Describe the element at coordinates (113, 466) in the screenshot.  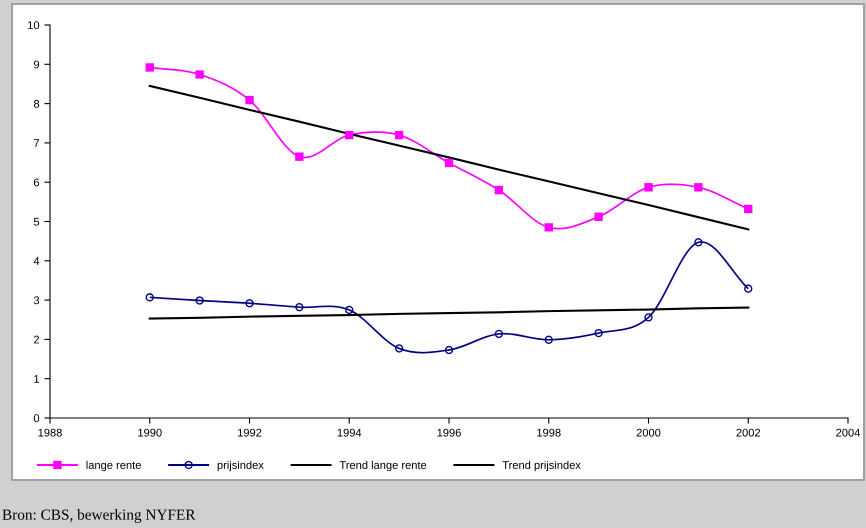
I see `legend-label: lange rente` at that location.